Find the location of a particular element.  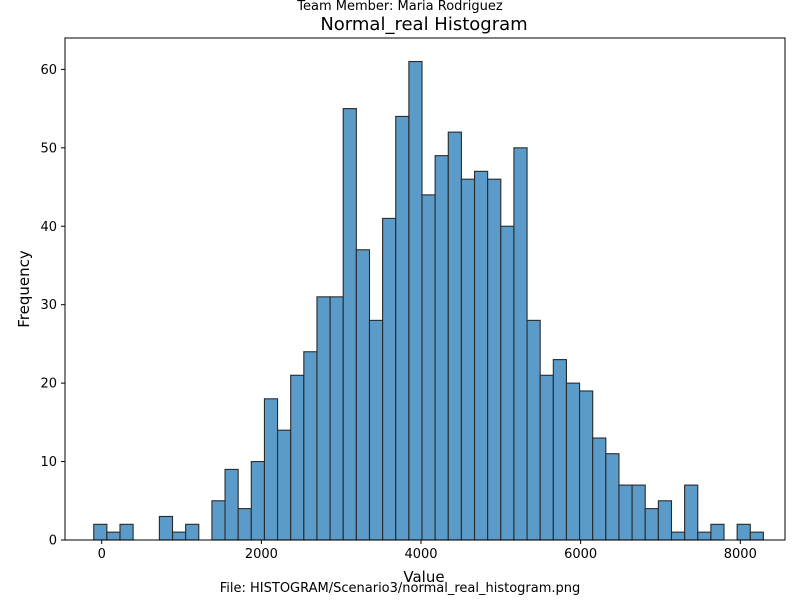

x-axis-label: Value is located at coordinates (423, 577).